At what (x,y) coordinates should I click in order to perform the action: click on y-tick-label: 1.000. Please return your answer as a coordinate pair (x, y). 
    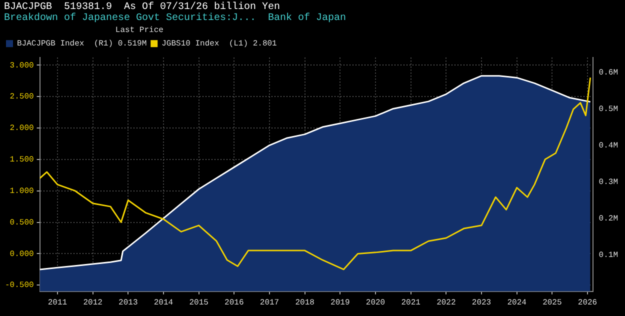
    Looking at the image, I should click on (22, 191).